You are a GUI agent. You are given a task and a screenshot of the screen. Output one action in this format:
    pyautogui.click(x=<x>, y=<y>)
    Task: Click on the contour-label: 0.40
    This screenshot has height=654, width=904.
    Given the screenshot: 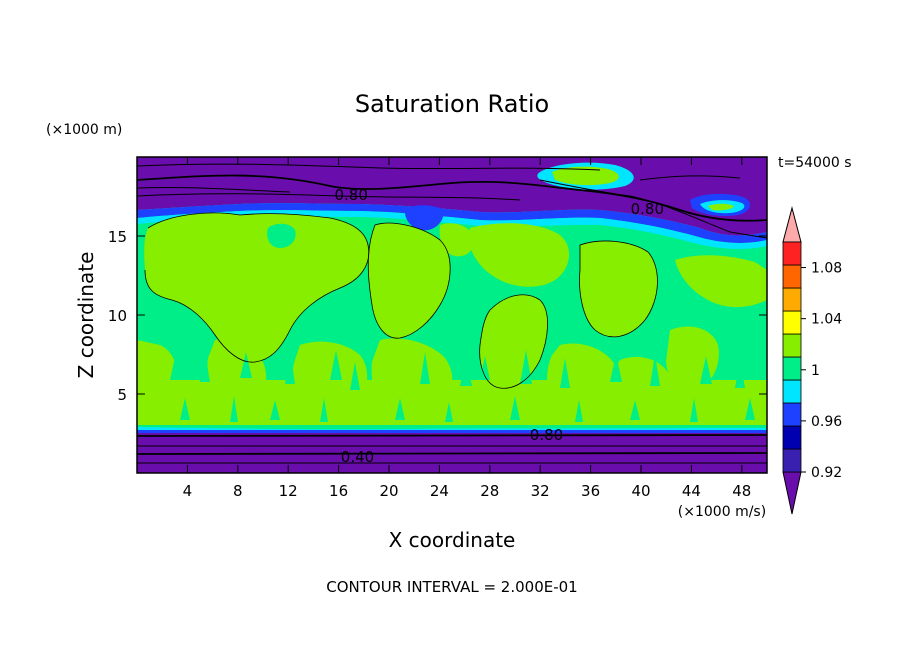 What is the action you would take?
    pyautogui.click(x=357, y=457)
    